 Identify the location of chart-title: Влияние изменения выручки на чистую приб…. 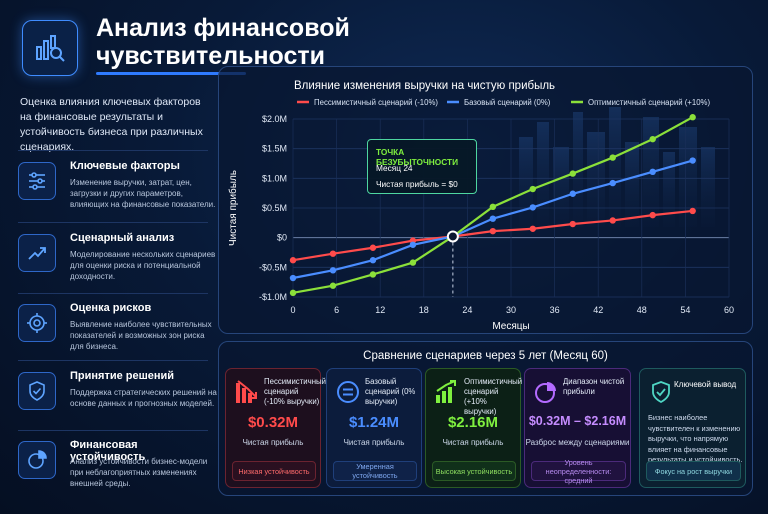
(424, 86).